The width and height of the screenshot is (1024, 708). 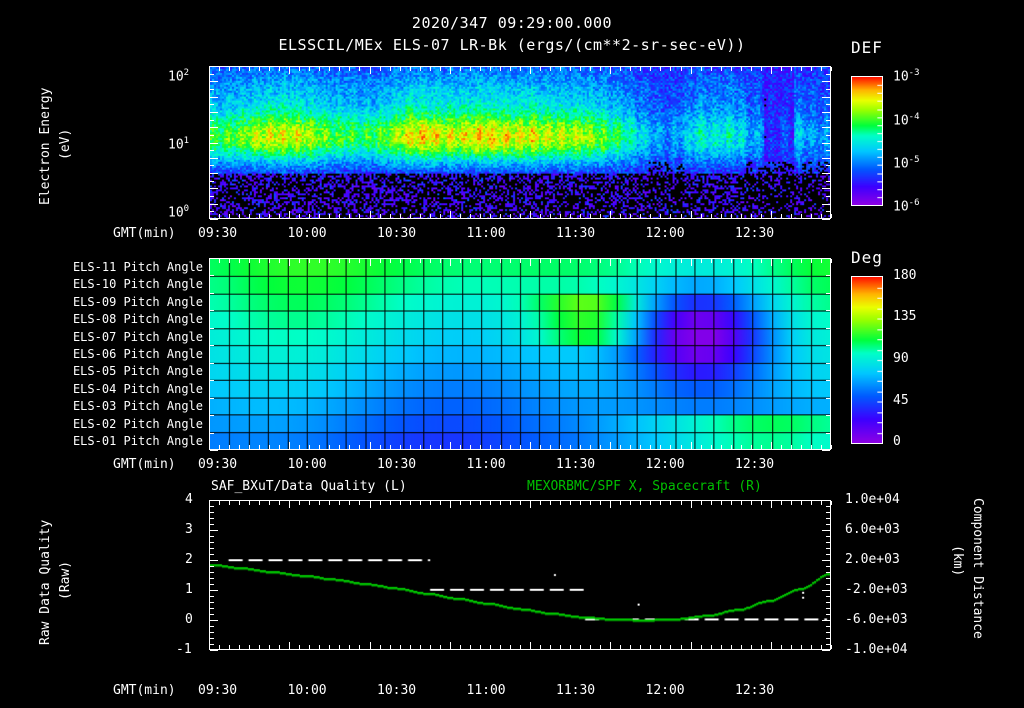 I want to click on pitch-row-label-04: ELS-04 Pitch Angle, so click(x=137, y=388).